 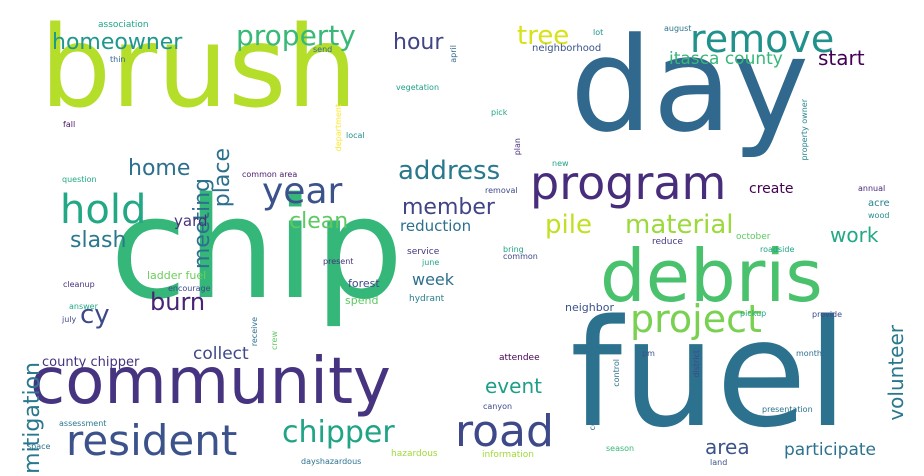 I want to click on word-itasca-county: itasca county, so click(x=726, y=59).